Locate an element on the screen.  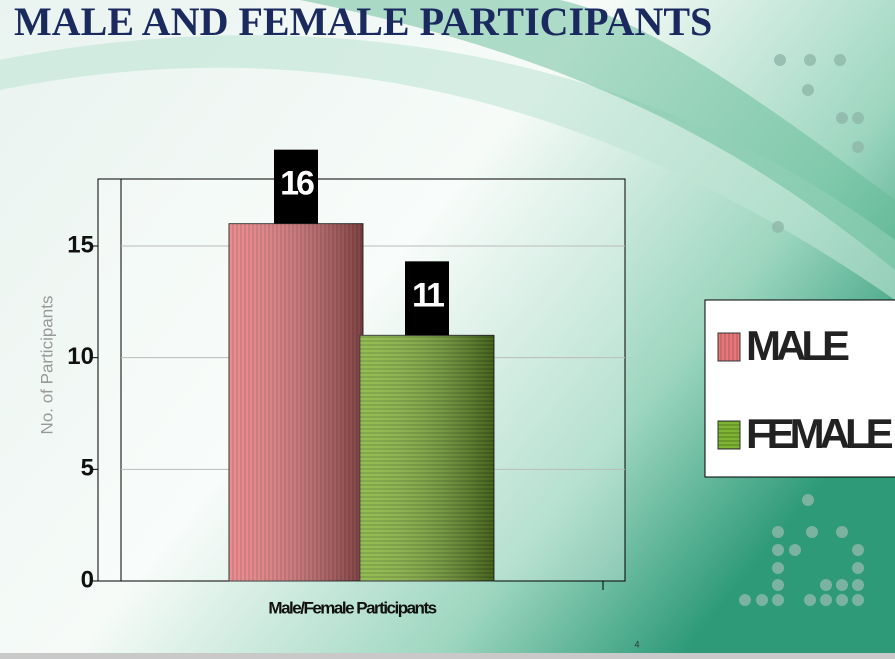
value-label: 16 is located at coordinates (297, 184).